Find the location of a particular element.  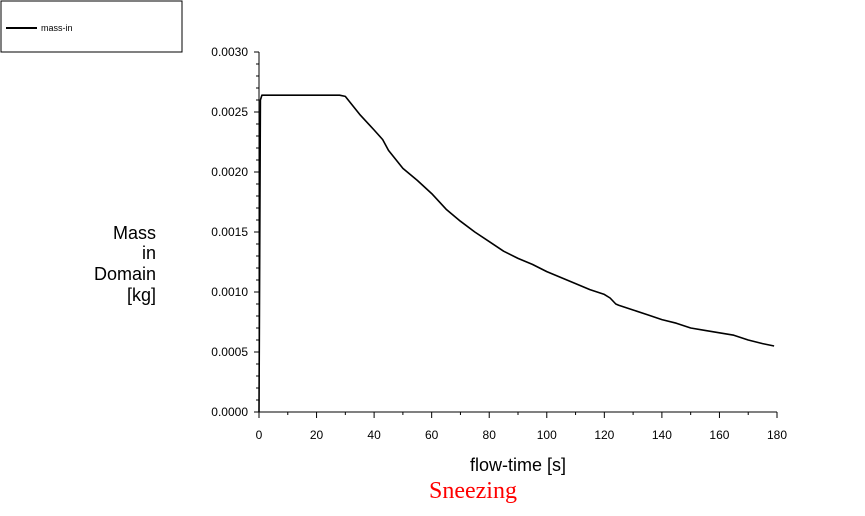

x-tick-label: 140 is located at coordinates (662, 435).